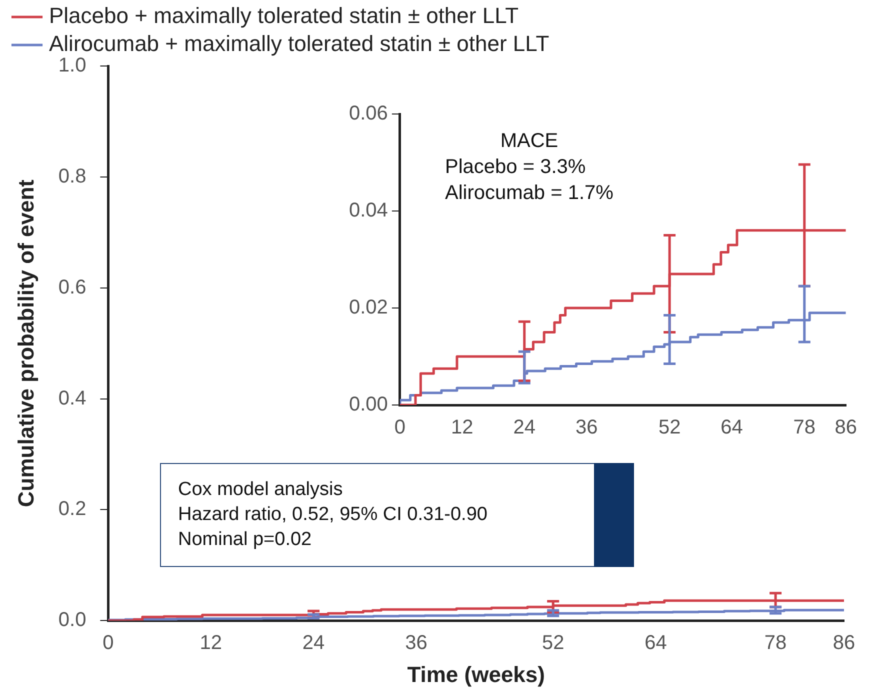 Image resolution: width=874 pixels, height=697 pixels. Describe the element at coordinates (529, 193) in the screenshot. I see `annotation: Alirocumab = 1.7%` at that location.